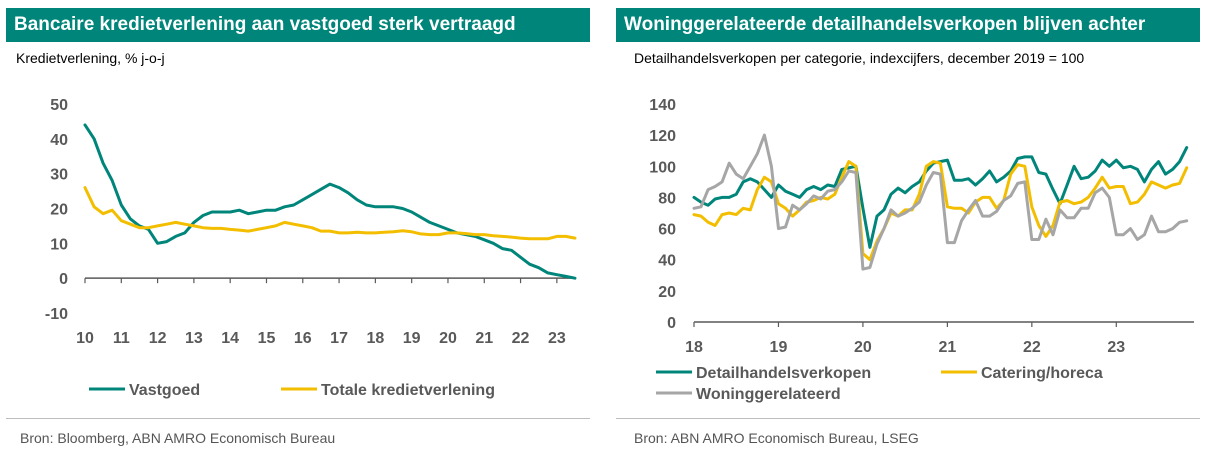 Image resolution: width=1210 pixels, height=454 pixels. I want to click on y-tick-label: 10, so click(59, 244).